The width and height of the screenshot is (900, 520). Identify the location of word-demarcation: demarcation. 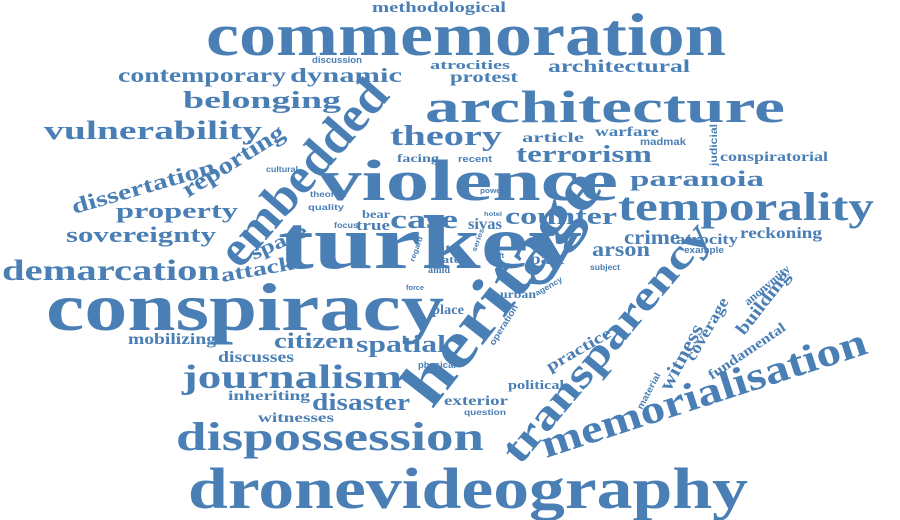
(111, 270).